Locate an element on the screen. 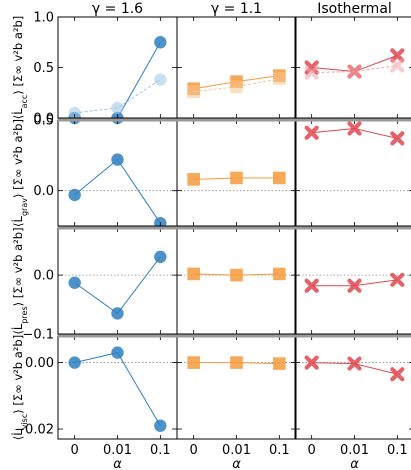 The image size is (411, 470). y-tick-label: 0.00 is located at coordinates (39, 363).